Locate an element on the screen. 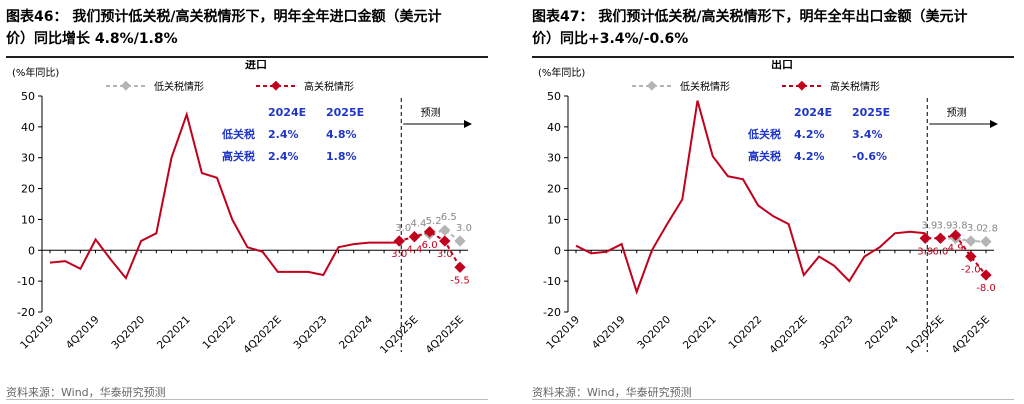  table-cell: 4.8% is located at coordinates (341, 134).